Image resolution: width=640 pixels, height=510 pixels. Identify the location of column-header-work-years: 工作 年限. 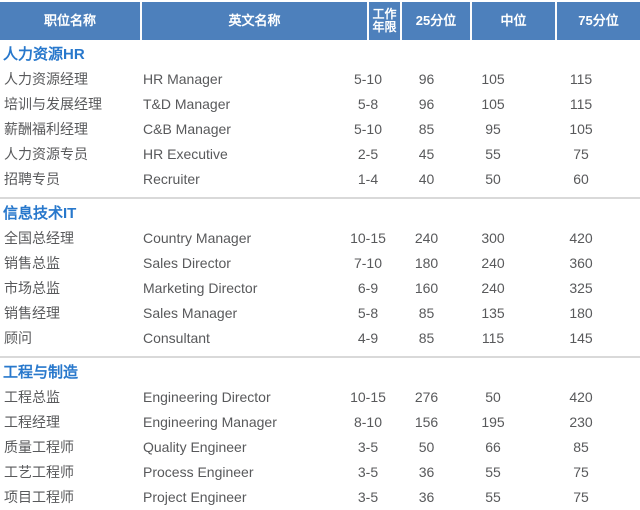
(383, 21).